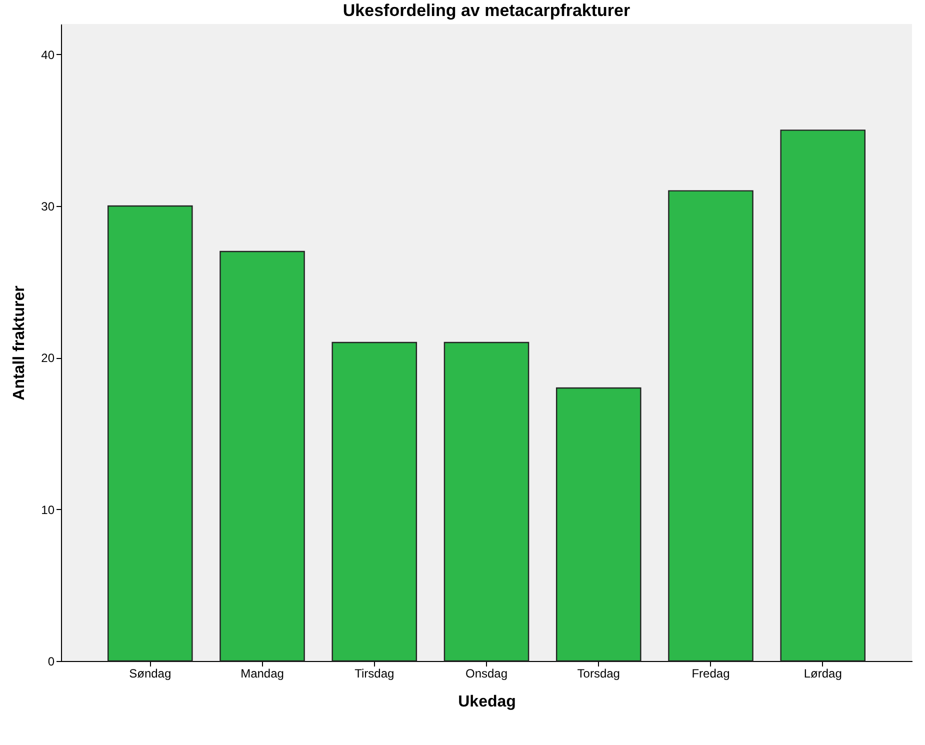  What do you see at coordinates (711, 673) in the screenshot?
I see `x-tick-label: Fredag` at bounding box center [711, 673].